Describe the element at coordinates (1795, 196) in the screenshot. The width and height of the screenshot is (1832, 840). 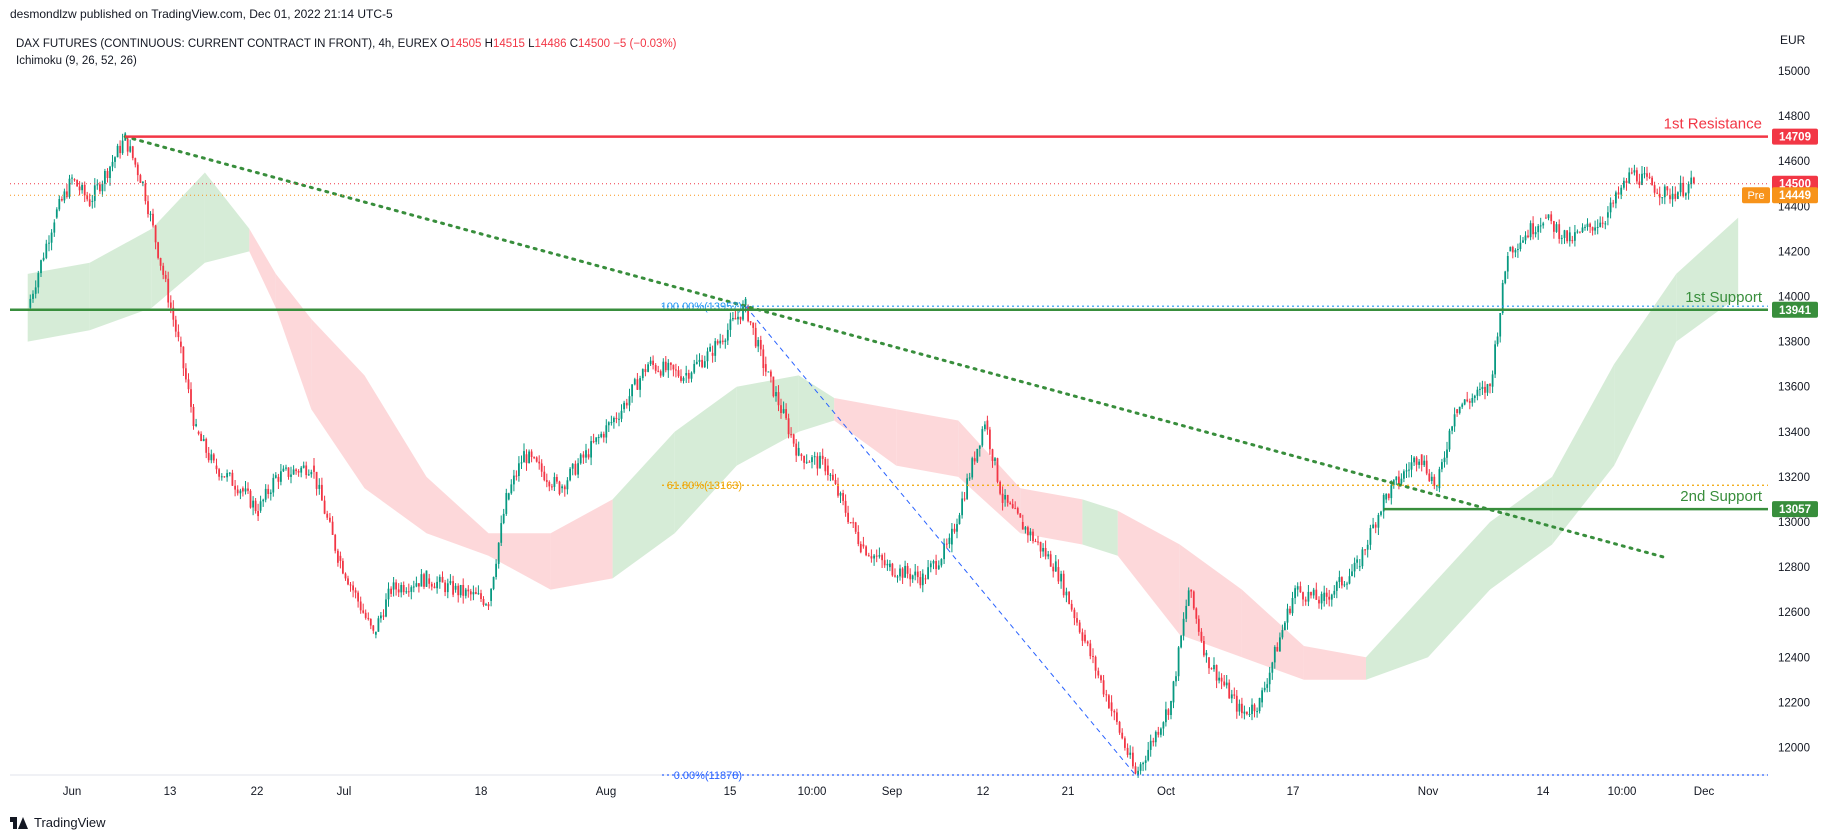
I see `pre-market-tag-text: 14449` at that location.